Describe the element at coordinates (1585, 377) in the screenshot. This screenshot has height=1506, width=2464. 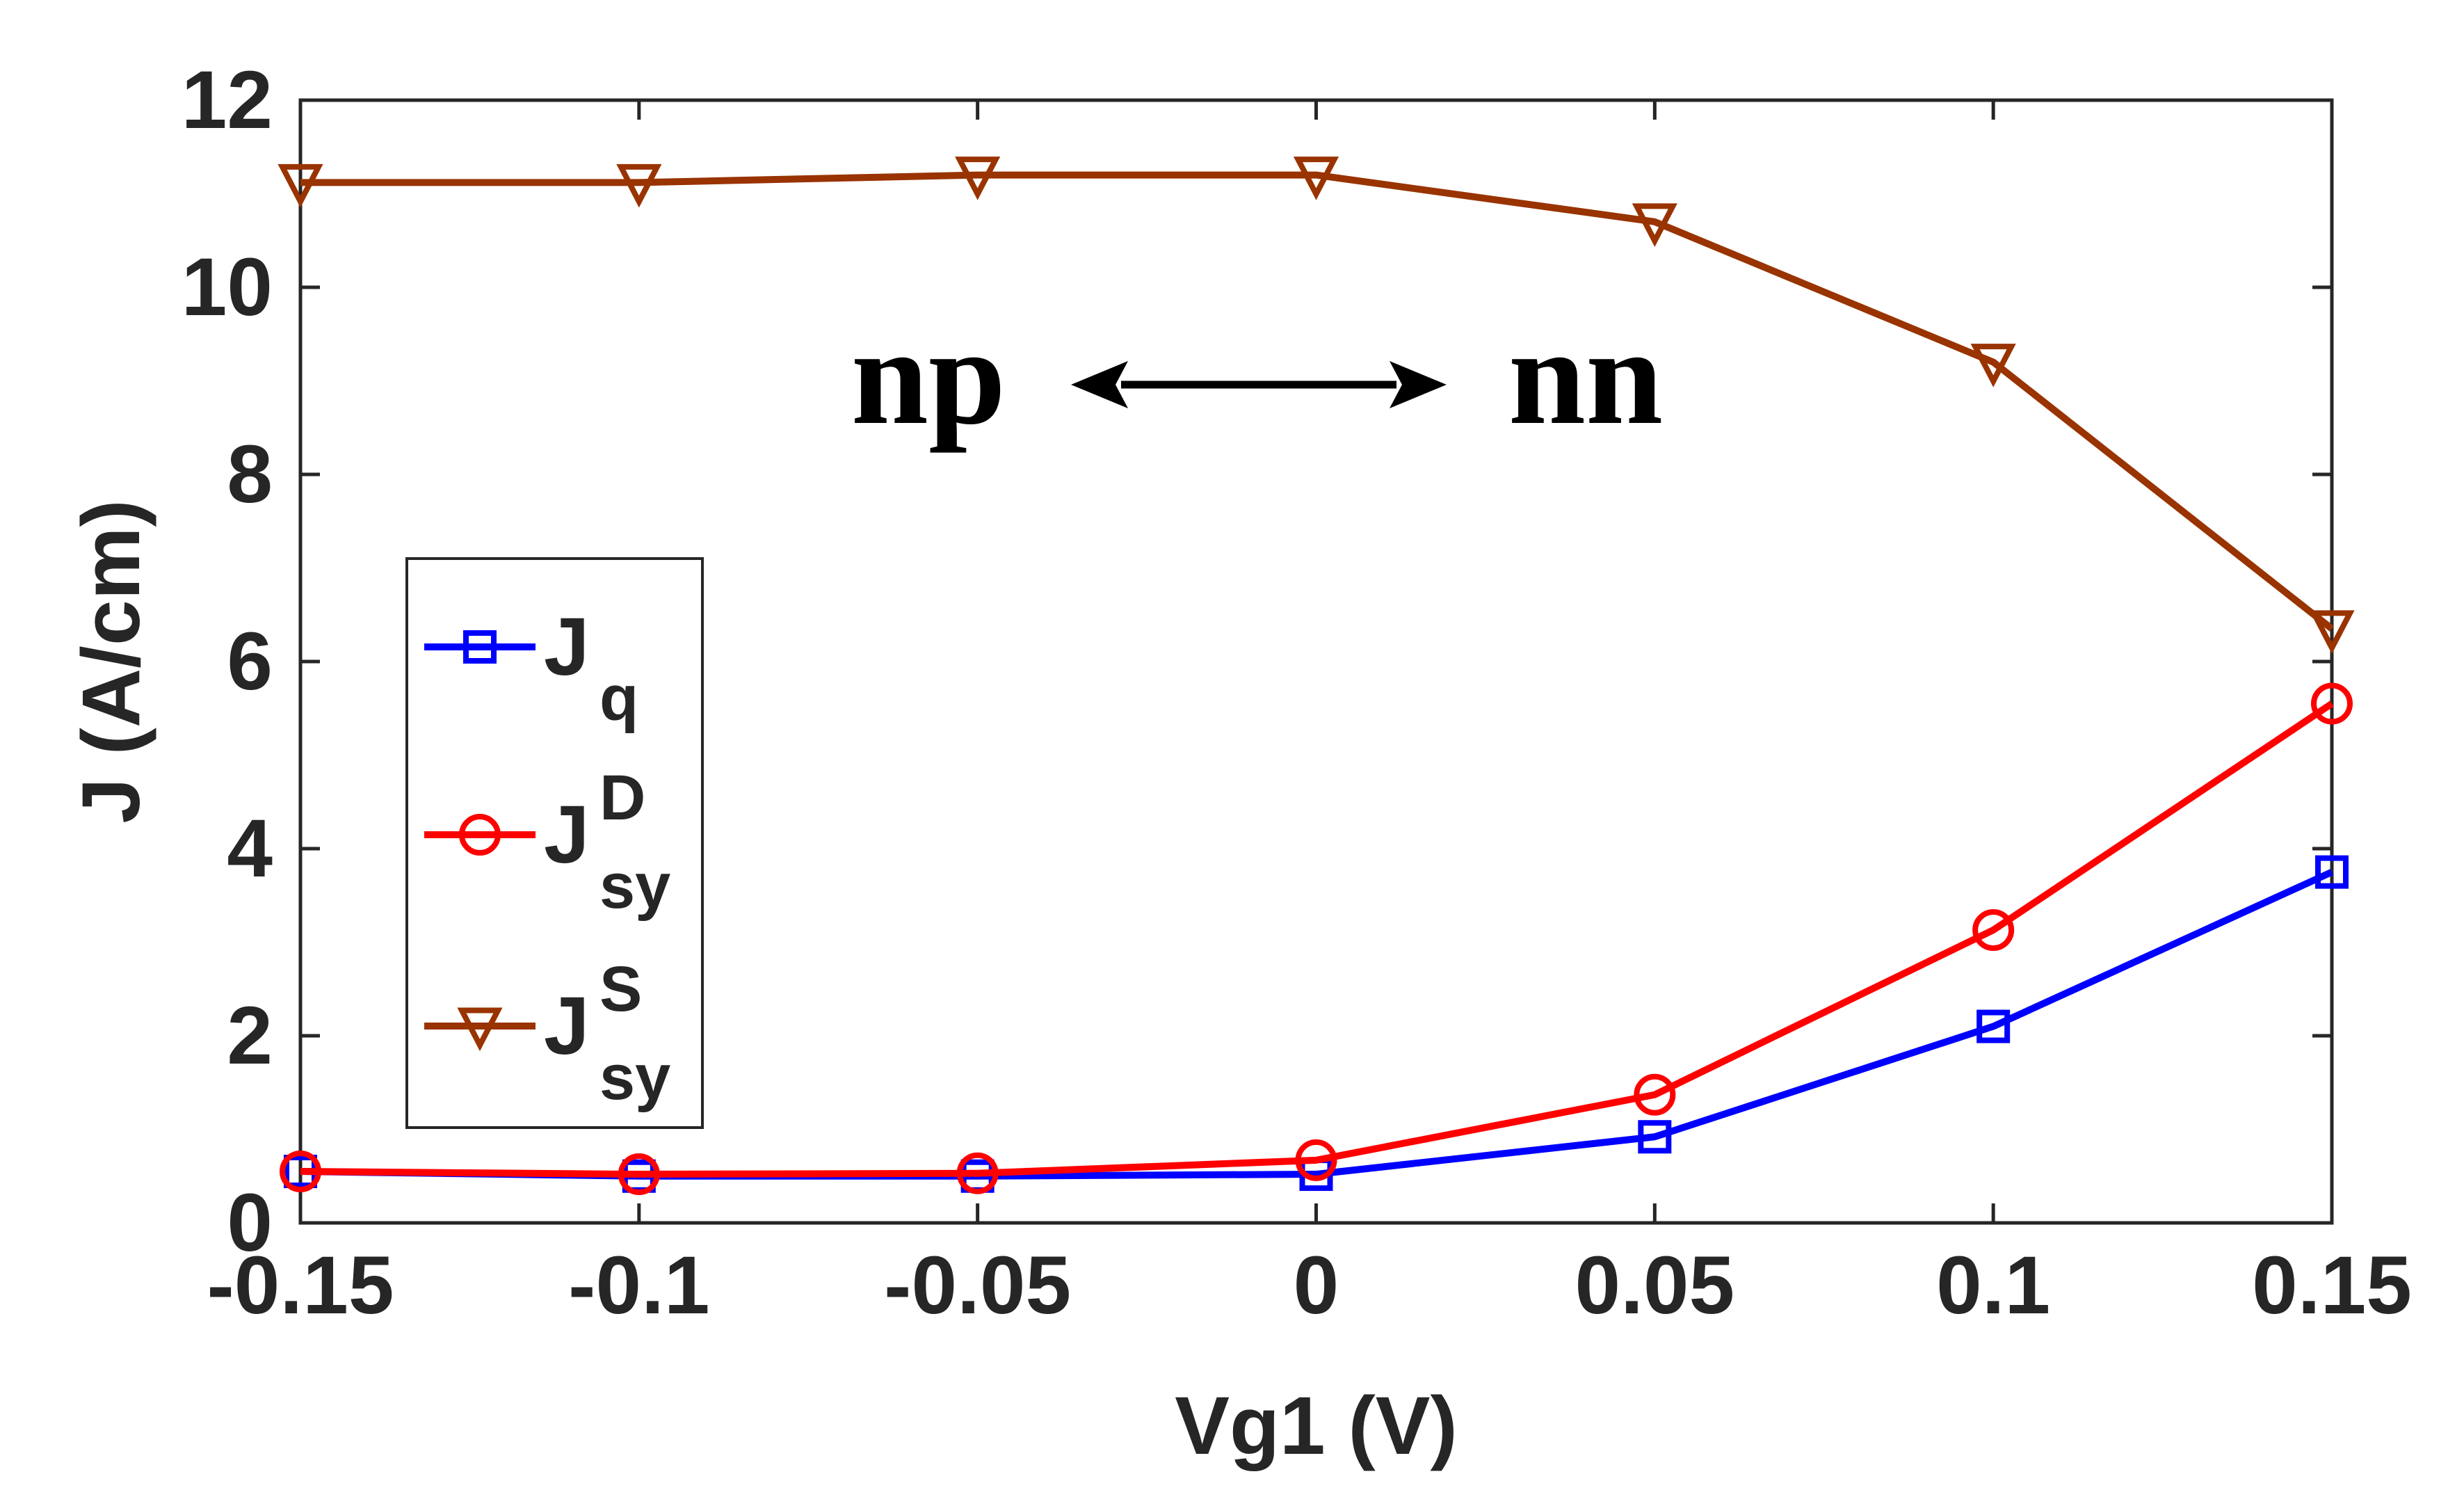
I see `annotation-nn: nn` at that location.